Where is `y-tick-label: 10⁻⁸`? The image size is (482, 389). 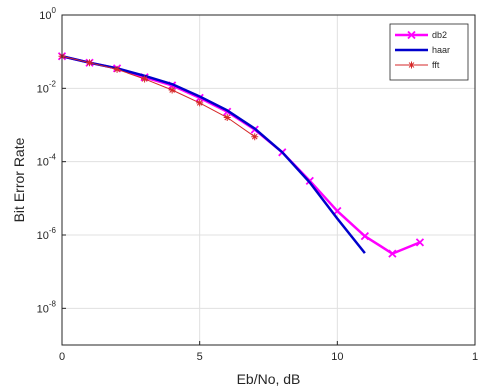
y-tick-label: 10⁻⁸ is located at coordinates (47, 307).